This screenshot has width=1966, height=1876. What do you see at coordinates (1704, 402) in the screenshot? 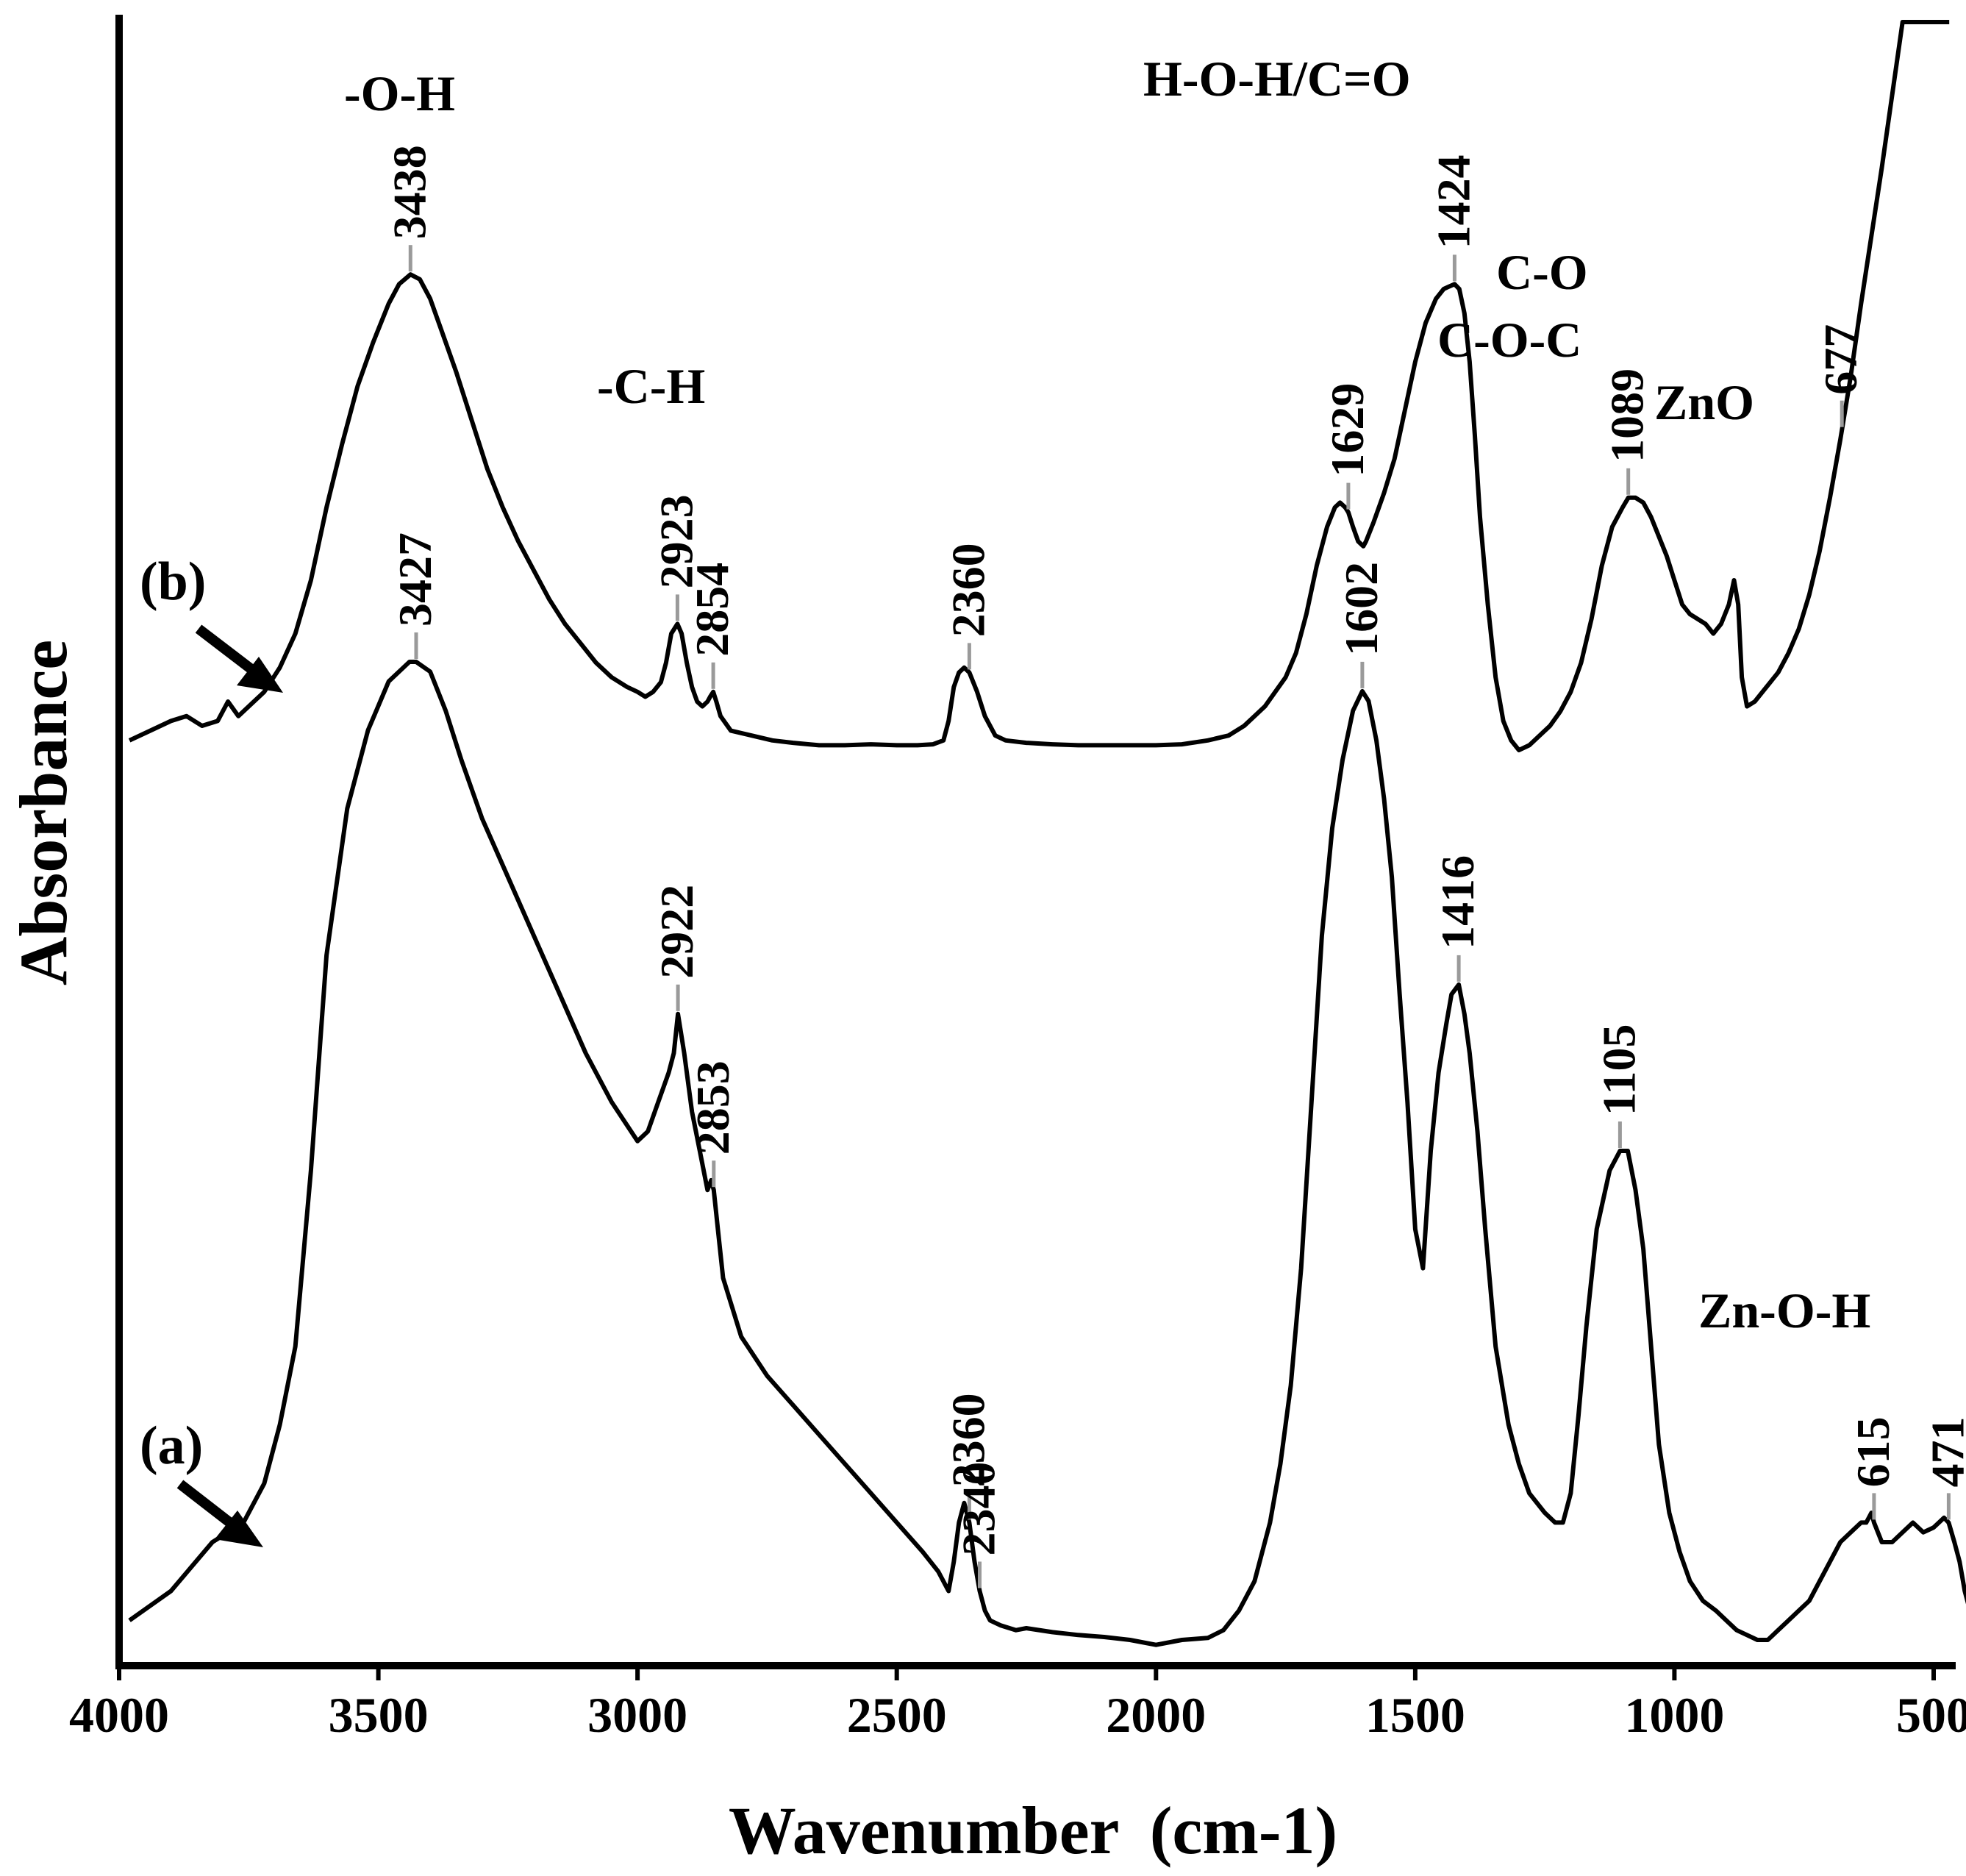
I see `annotation-zno: ZnO` at bounding box center [1704, 402].